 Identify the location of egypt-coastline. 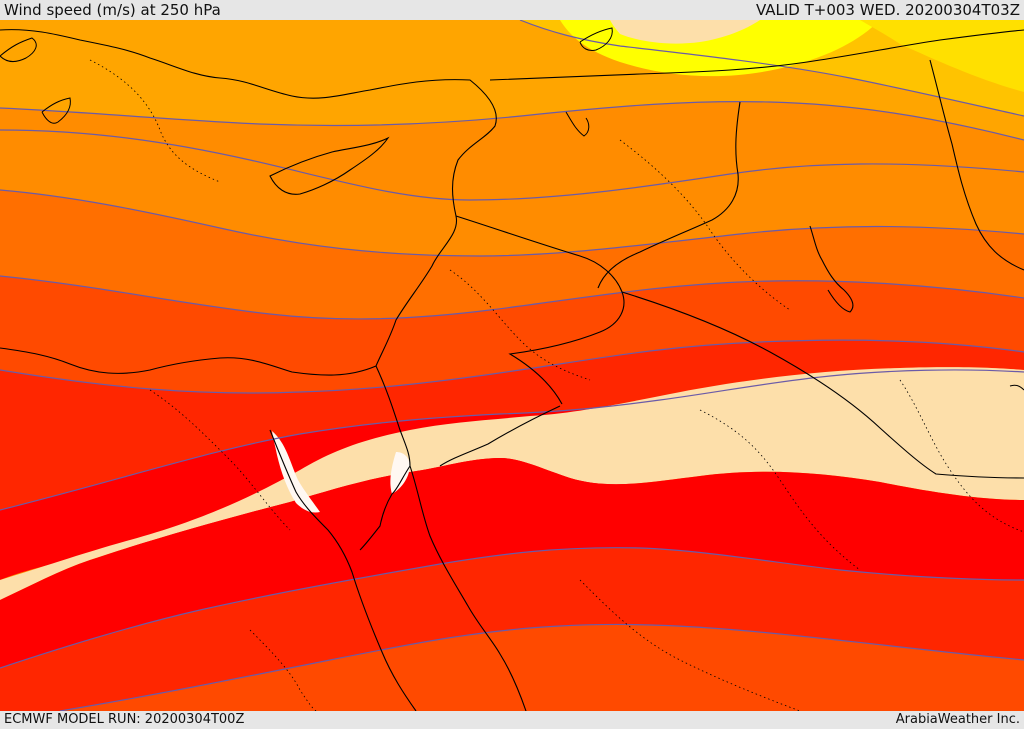
(188, 361).